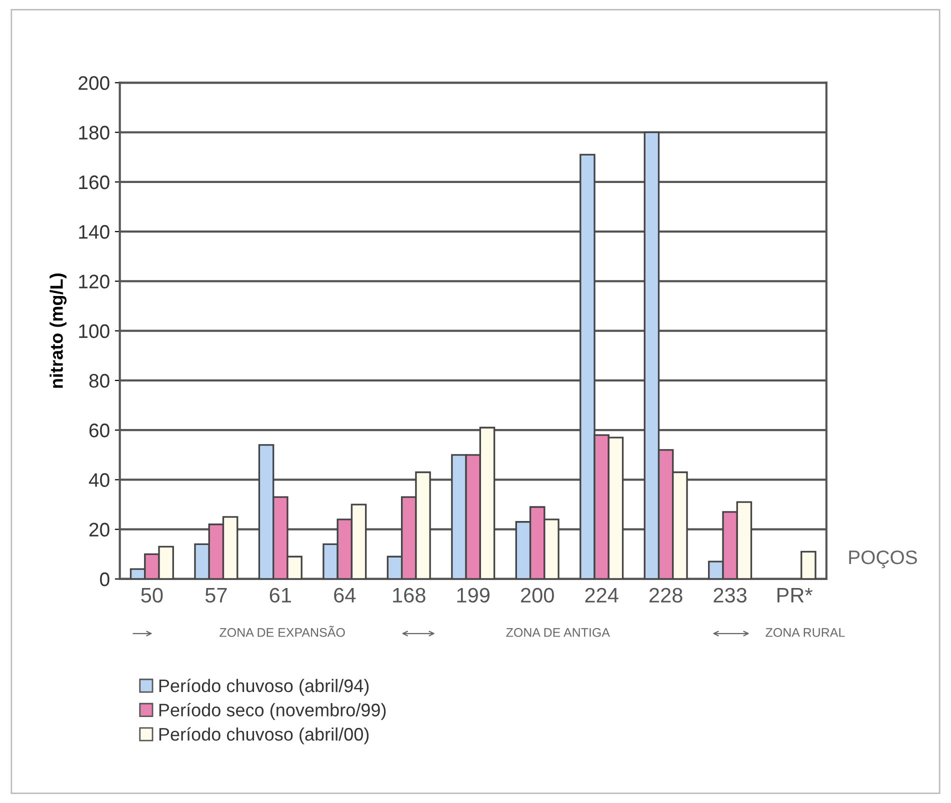 This screenshot has width=951, height=803. Describe the element at coordinates (730, 595) in the screenshot. I see `x-tick-label: 233` at that location.